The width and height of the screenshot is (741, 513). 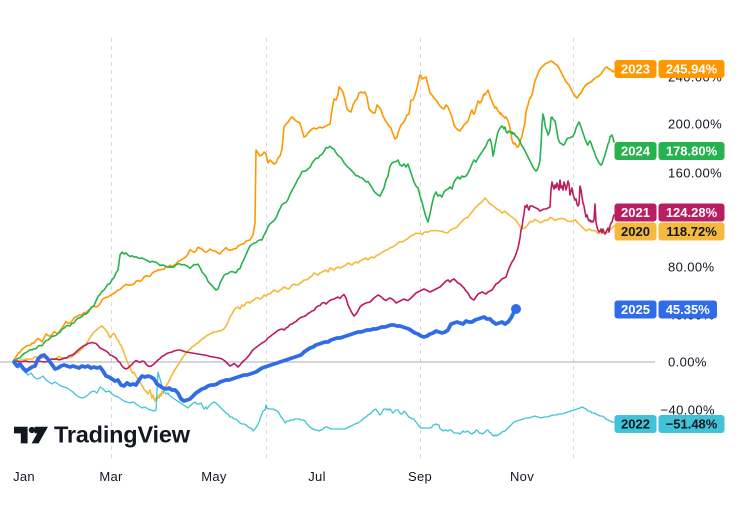 What do you see at coordinates (692, 69) in the screenshot?
I see `svg-text: 245.94%` at bounding box center [692, 69].